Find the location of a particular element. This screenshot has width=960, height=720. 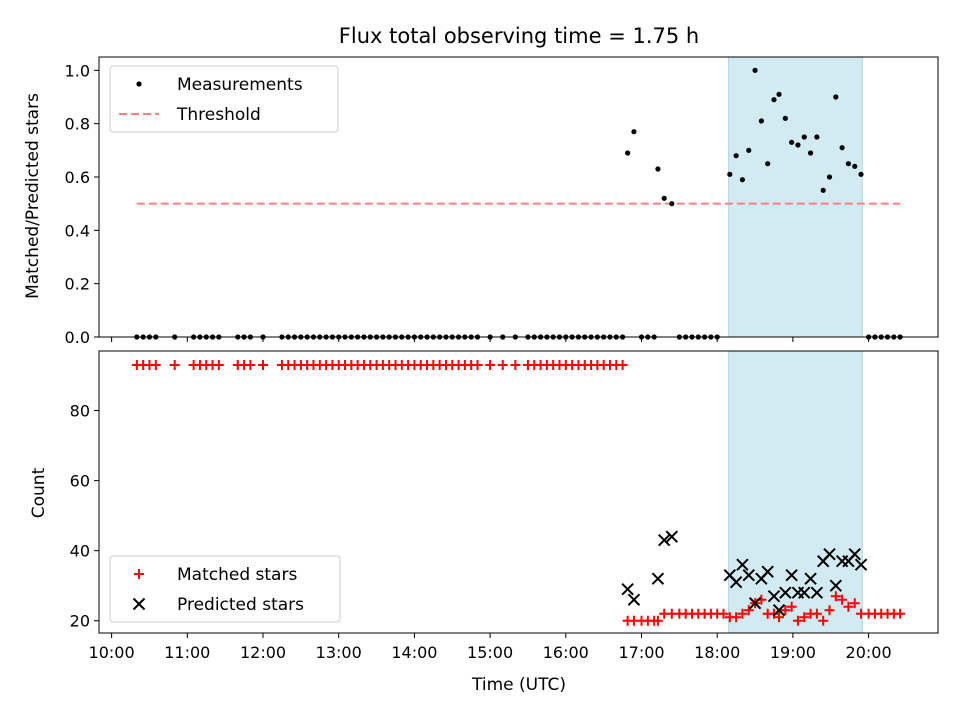

bottom-y-axis-label: Count is located at coordinates (39, 492).